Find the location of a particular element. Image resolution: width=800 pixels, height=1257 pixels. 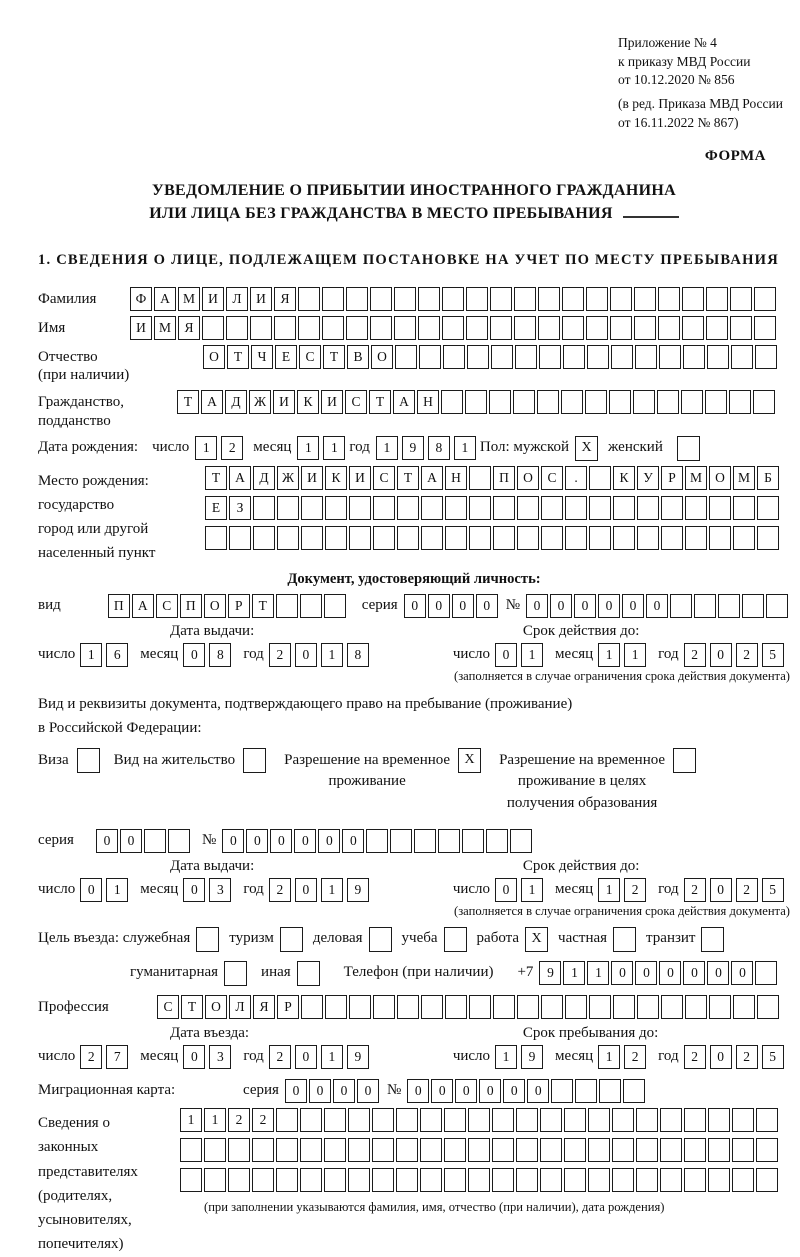

char-cell: З is located at coordinates (240, 507).